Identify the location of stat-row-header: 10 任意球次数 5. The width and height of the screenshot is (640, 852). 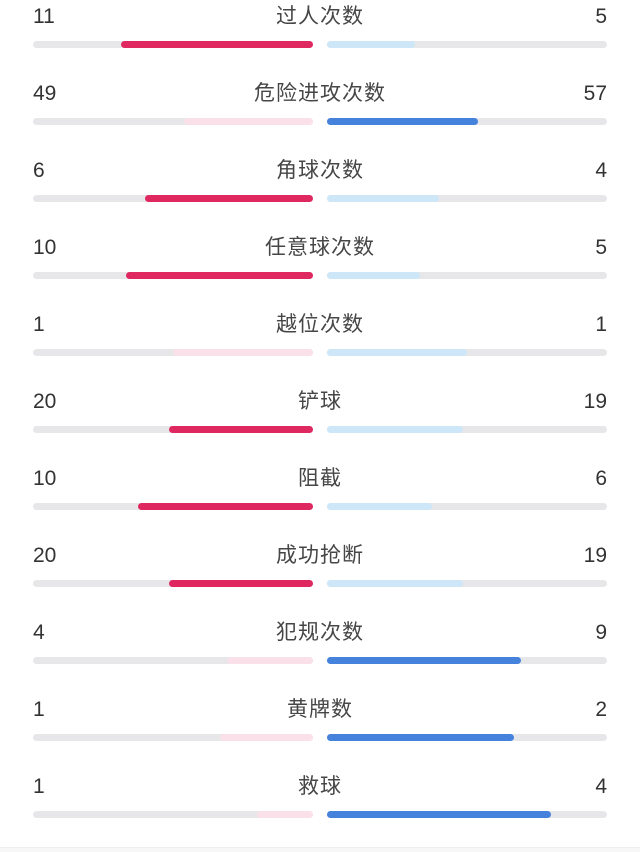
(320, 248).